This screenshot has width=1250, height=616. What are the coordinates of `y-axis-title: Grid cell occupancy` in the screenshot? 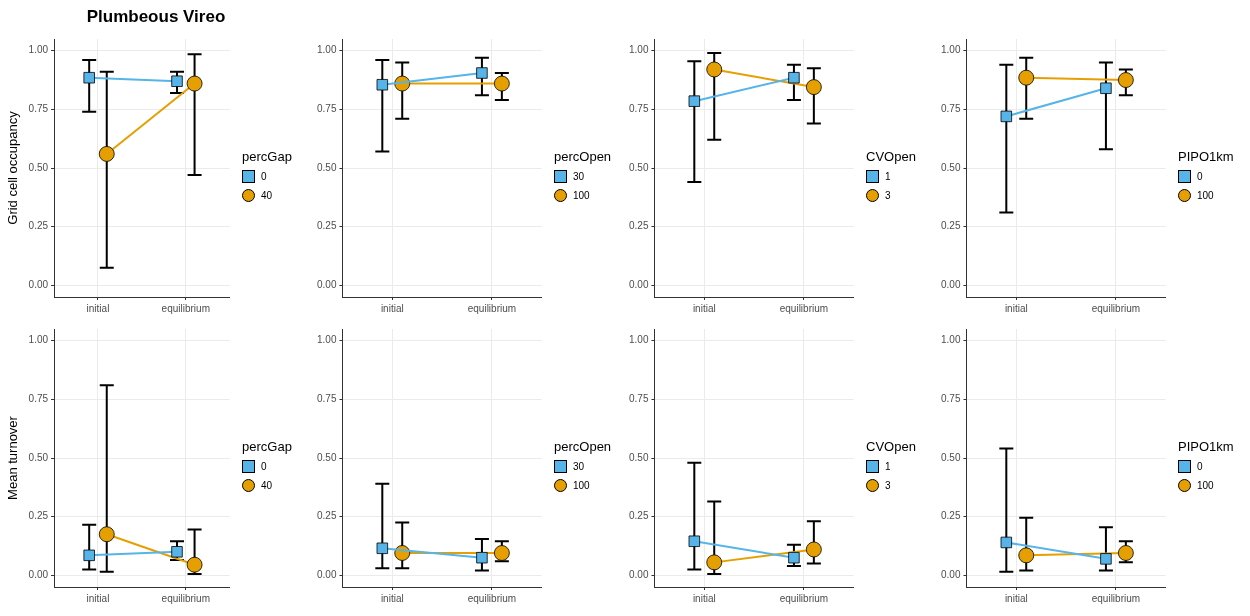 It's located at (13, 167).